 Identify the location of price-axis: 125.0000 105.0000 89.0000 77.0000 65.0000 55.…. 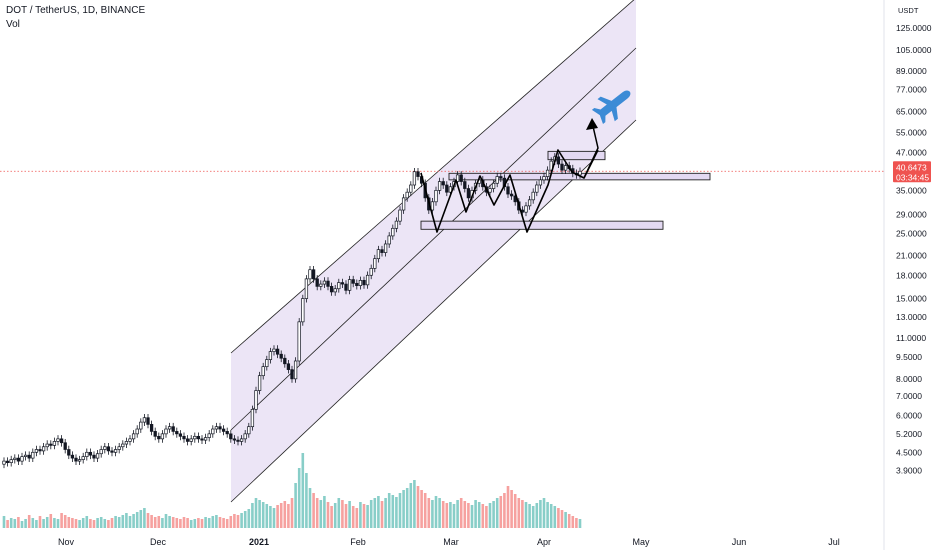
(912, 241).